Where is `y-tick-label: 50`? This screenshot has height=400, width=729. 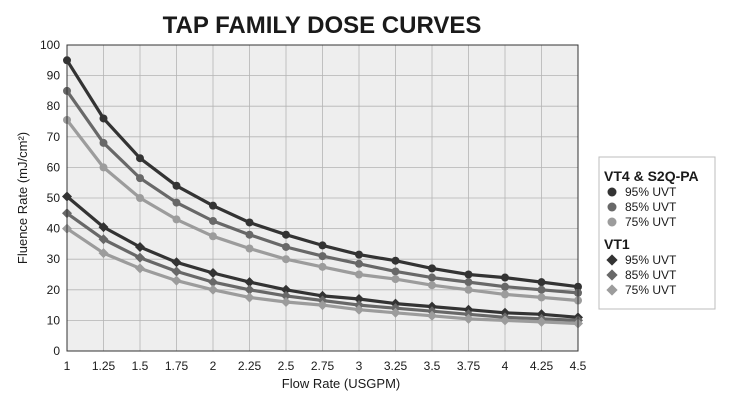 y-tick-label: 50 is located at coordinates (54, 198).